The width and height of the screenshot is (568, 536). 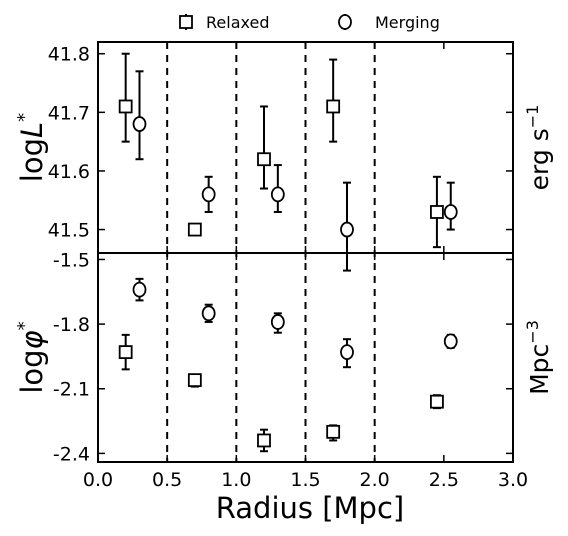 What do you see at coordinates (538, 148) in the screenshot?
I see `unit-label-top: erg s−1` at bounding box center [538, 148].